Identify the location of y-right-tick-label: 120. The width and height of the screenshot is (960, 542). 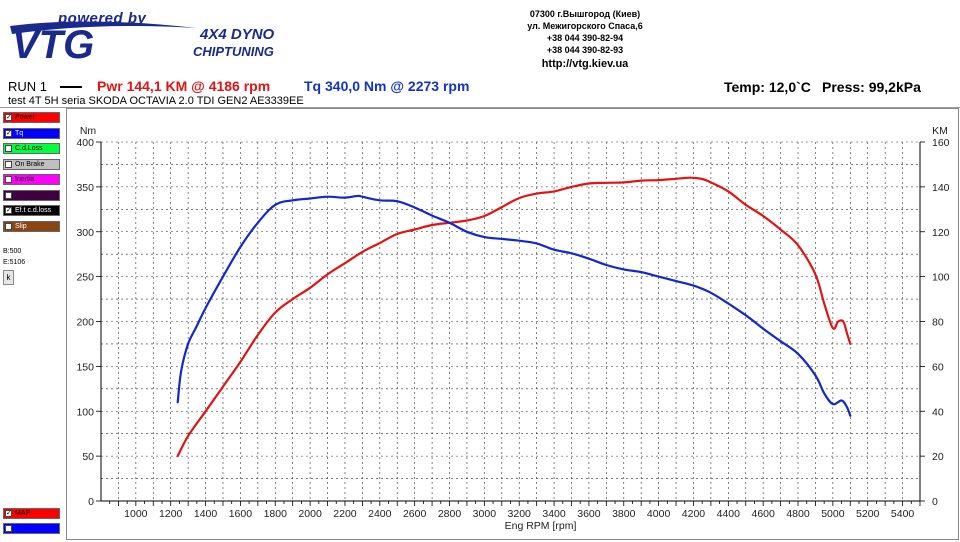
(941, 233).